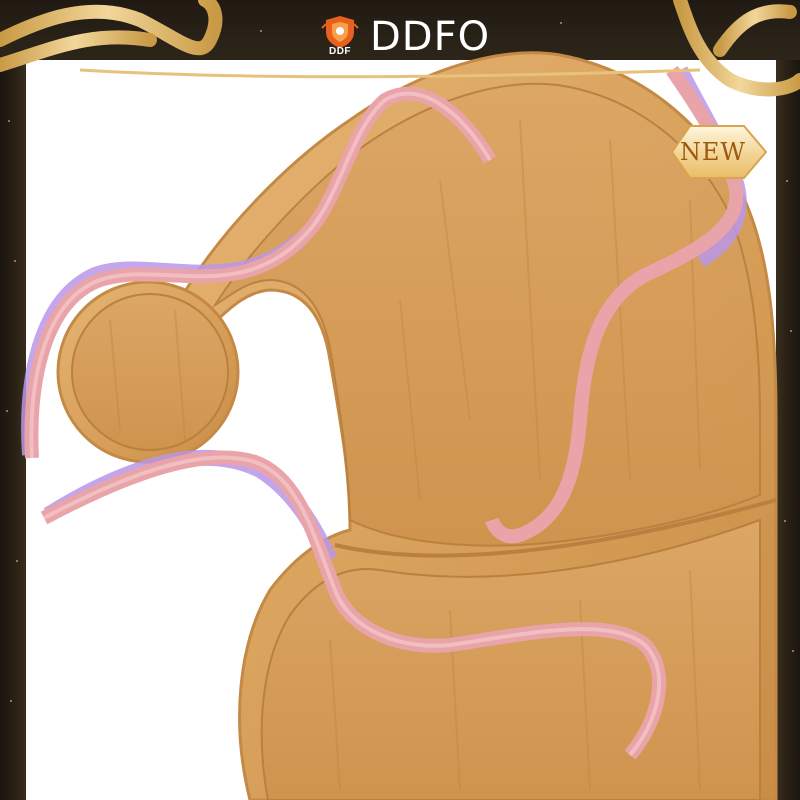 Image resolution: width=800 pixels, height=800 pixels. I want to click on new-badge-label: NEW, so click(713, 152).